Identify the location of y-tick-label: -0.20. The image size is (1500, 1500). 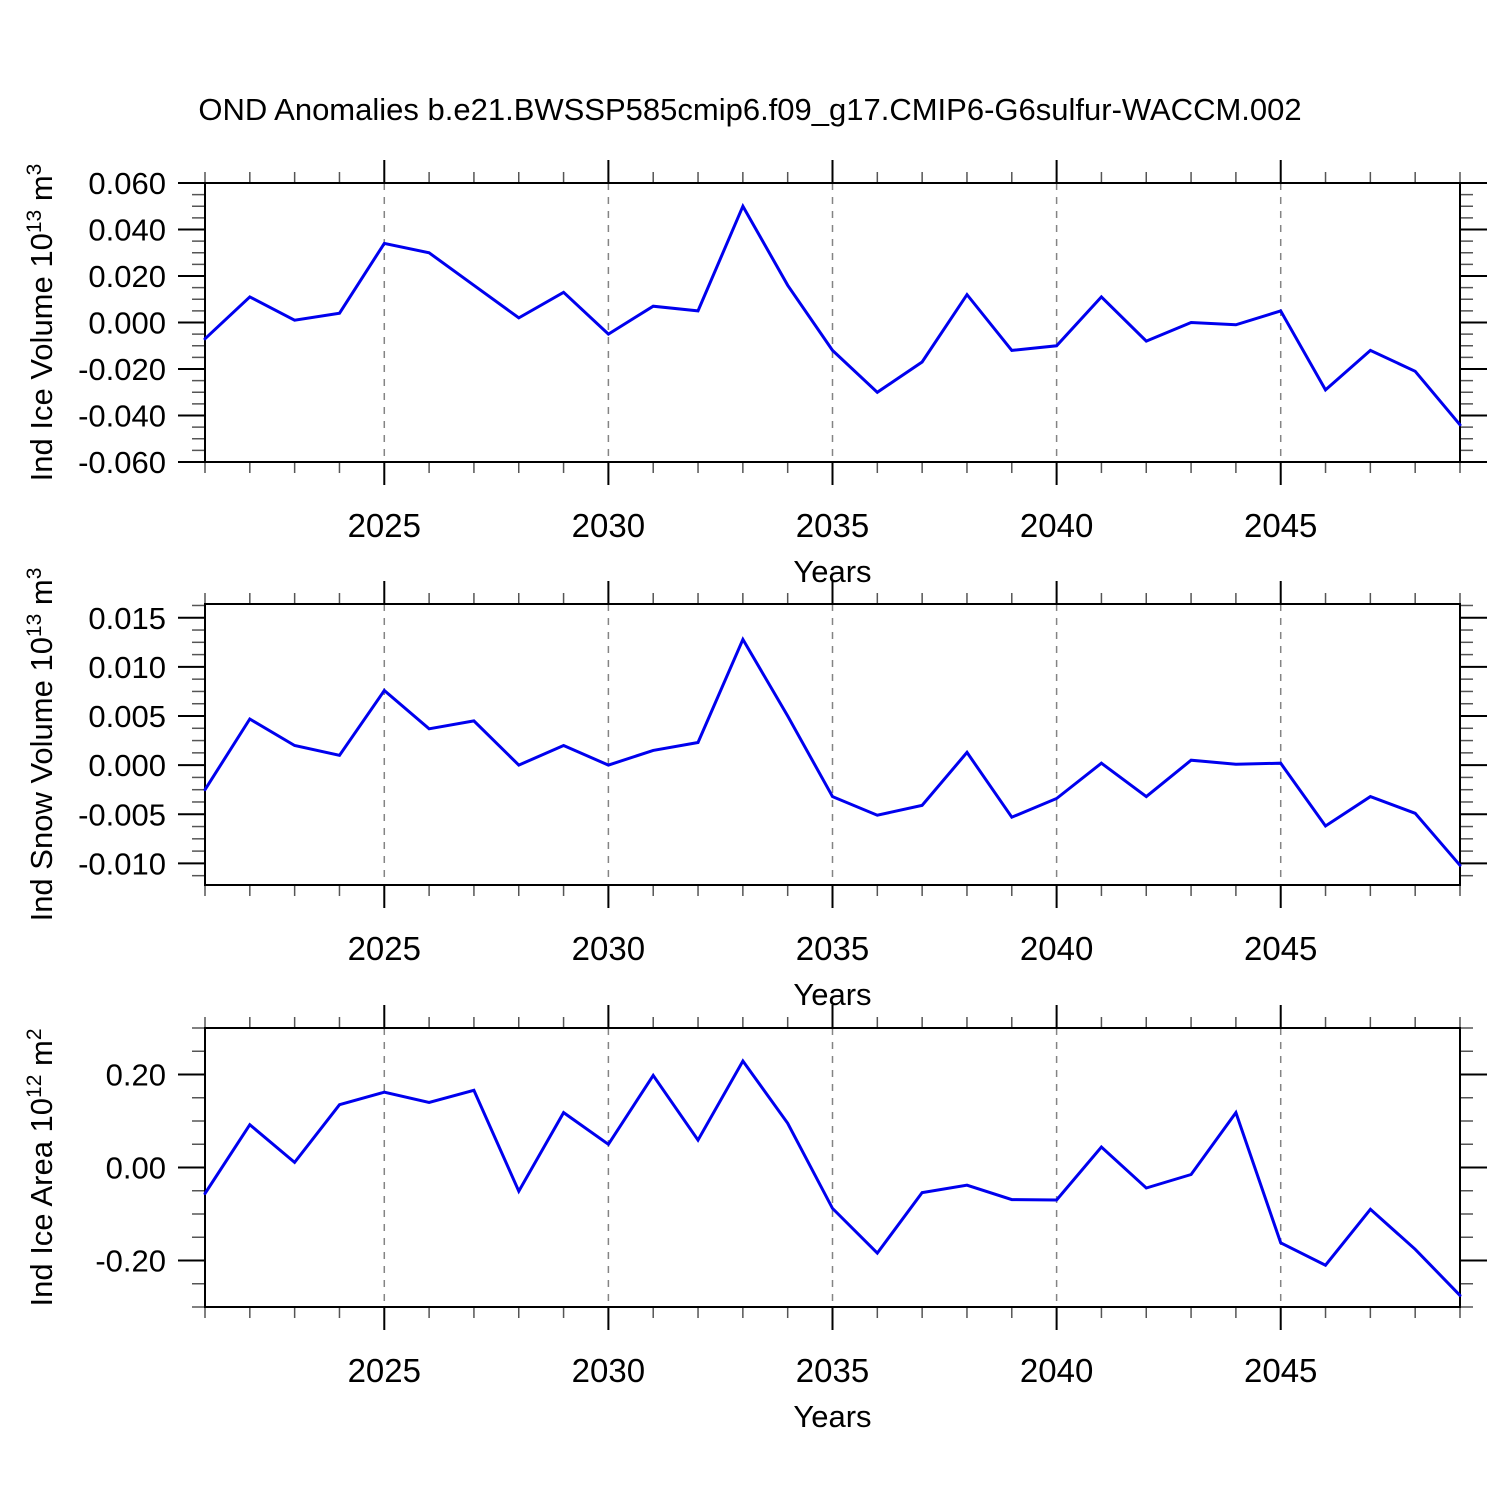
(130, 1261).